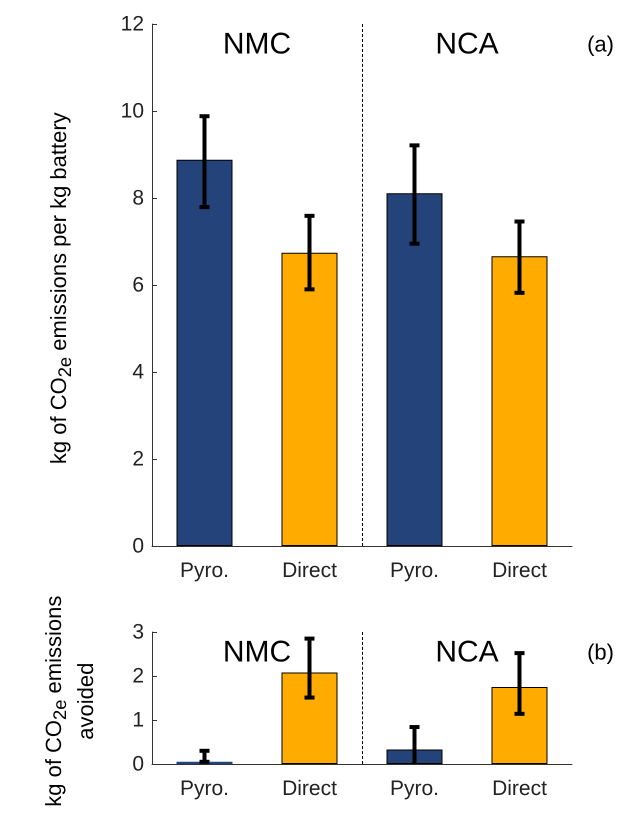 Image resolution: width=618 pixels, height=833 pixels. I want to click on text: (b), so click(600, 652).